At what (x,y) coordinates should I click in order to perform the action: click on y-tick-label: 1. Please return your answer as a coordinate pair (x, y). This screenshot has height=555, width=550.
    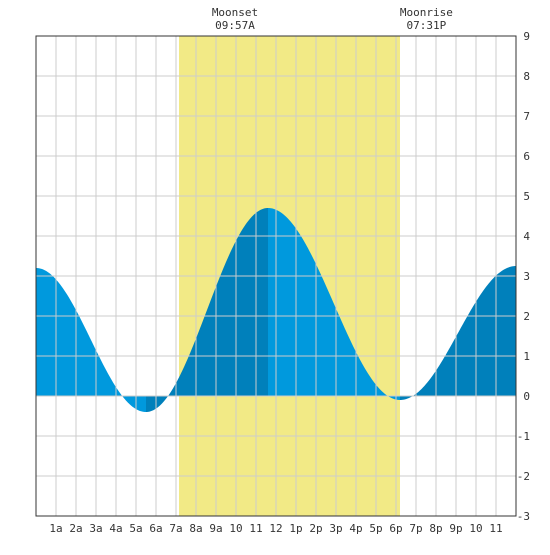
    Looking at the image, I should click on (526, 356).